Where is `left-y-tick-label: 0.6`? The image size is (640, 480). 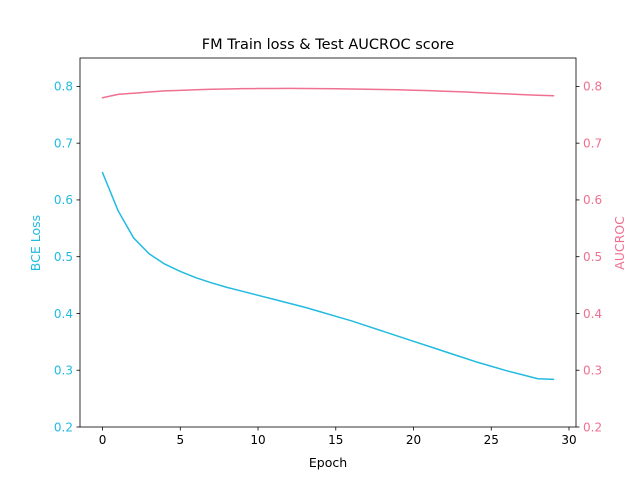 left-y-tick-label: 0.6 is located at coordinates (63, 200).